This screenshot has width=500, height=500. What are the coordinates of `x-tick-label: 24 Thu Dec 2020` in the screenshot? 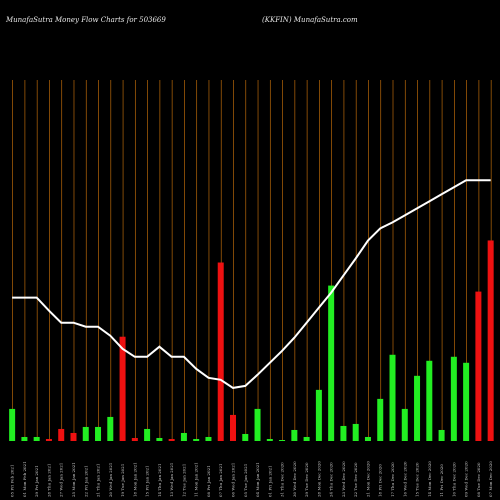 It's located at (331, 479).